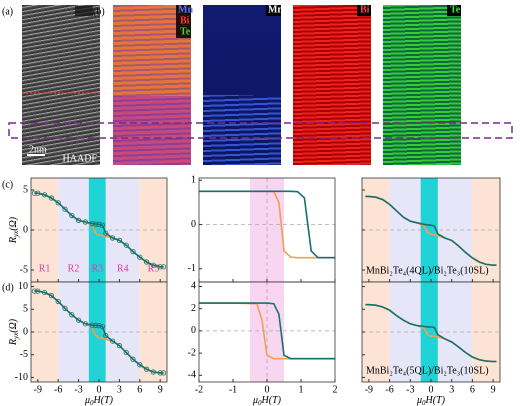  Describe the element at coordinates (435, 400) in the screenshot. I see `x-axis-label-part: H(T)` at that location.